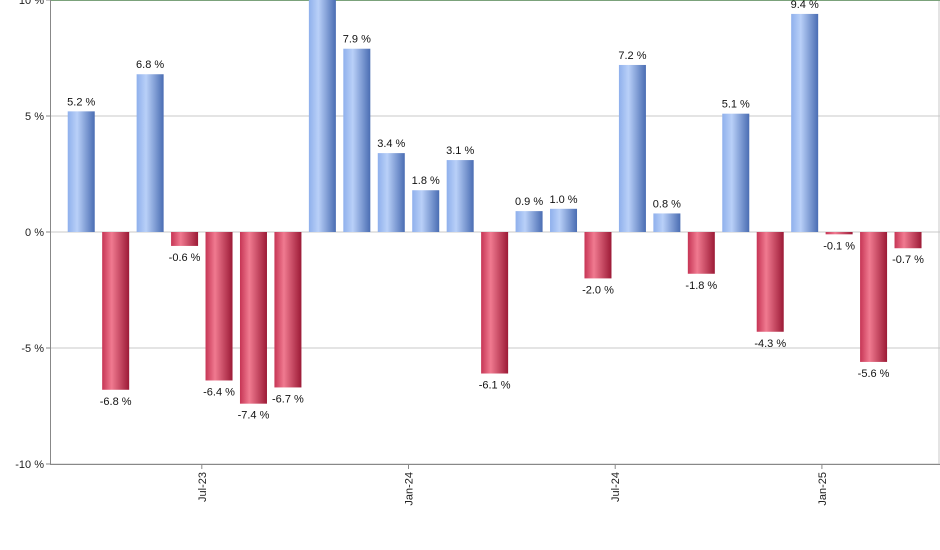 This screenshot has width=940, height=550. I want to click on data-label-8: 7.9 %, so click(357, 40).